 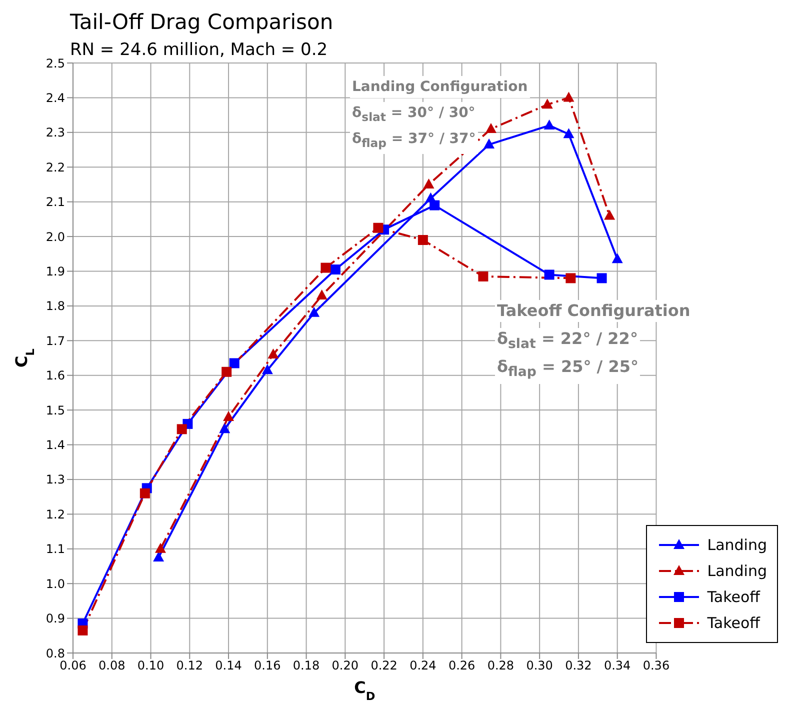 What do you see at coordinates (55, 341) in the screenshot?
I see `y-tick-label: 1.7` at bounding box center [55, 341].